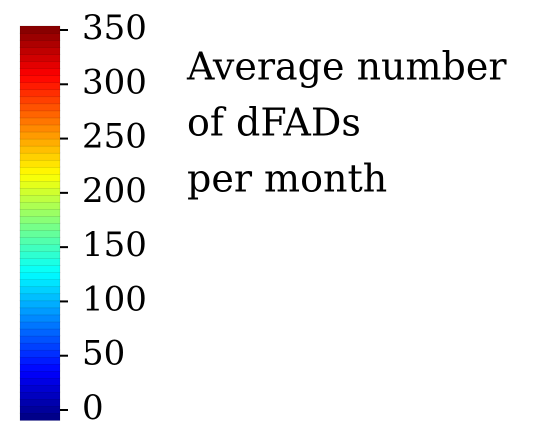  I want to click on y-tick-label: 100, so click(114, 299).